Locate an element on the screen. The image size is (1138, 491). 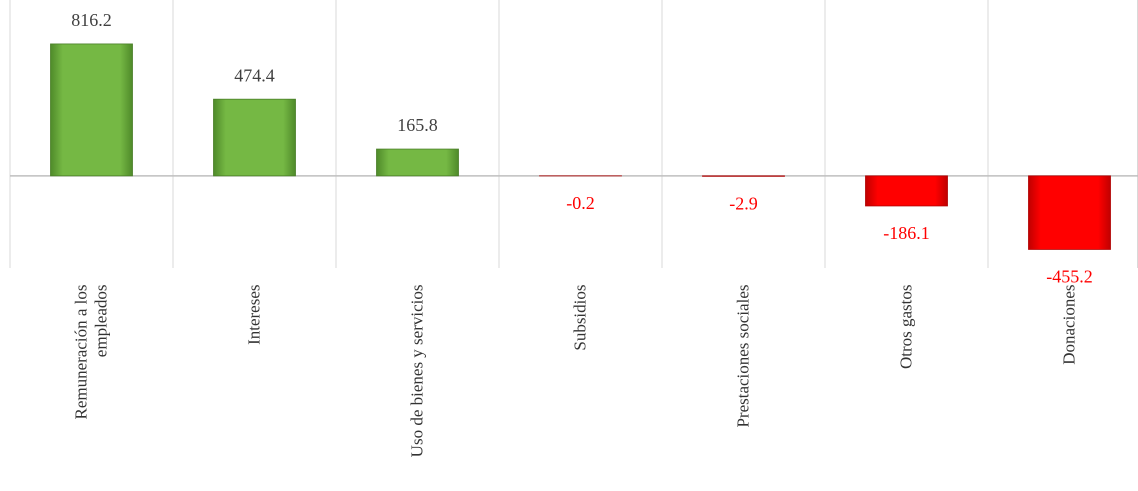
data-label: 474.4 is located at coordinates (254, 75).